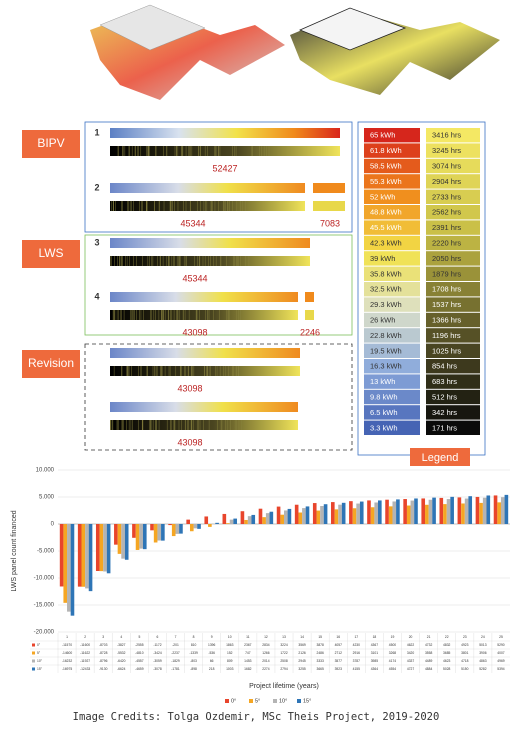  Describe the element at coordinates (275, 701) in the screenshot. I see `legend-key` at that location.